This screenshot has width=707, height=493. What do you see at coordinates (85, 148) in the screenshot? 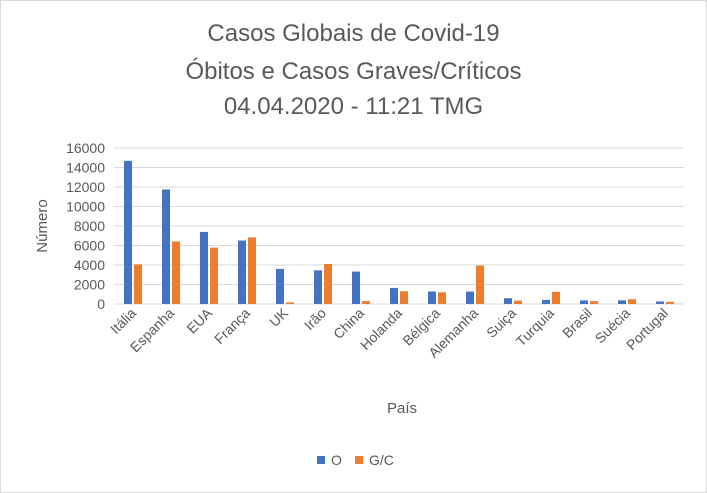
I see `y-tick-label: 16000` at bounding box center [85, 148].